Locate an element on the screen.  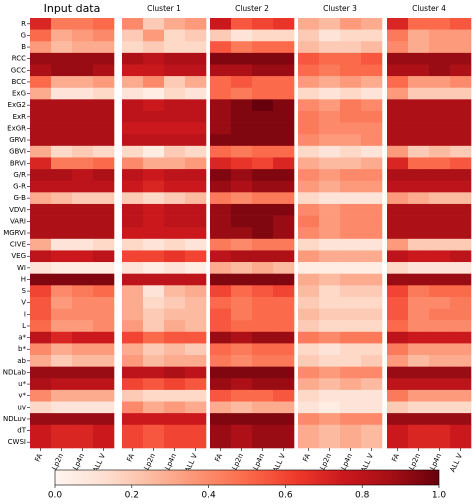
y-tick-label: V is located at coordinates (23, 303).